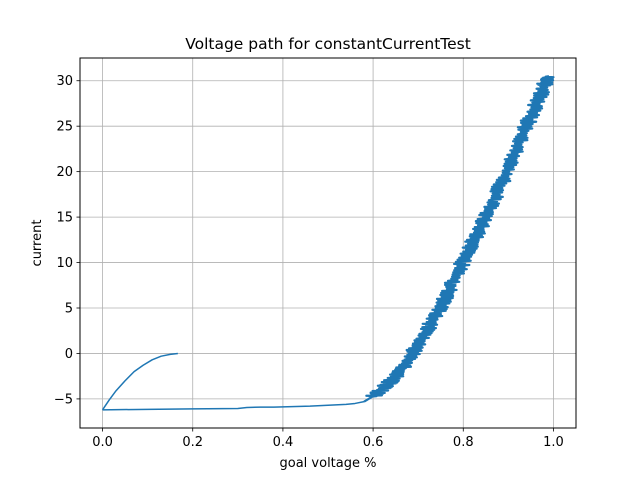 Image resolution: width=640 pixels, height=480 pixels. I want to click on y-tick-label: 15, so click(64, 218).